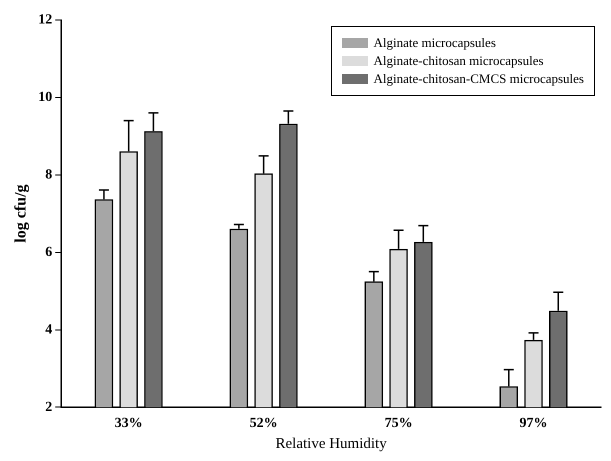 This screenshot has height=461, width=611. I want to click on y-tick-label: 10, so click(45, 98).